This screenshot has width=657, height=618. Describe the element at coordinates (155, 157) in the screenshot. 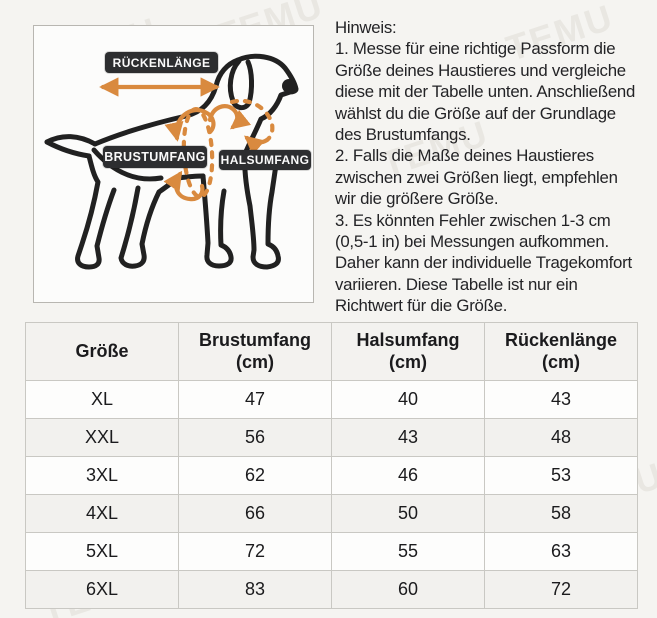

I see `brustumfang-label: BRUSTUMFANG` at that location.